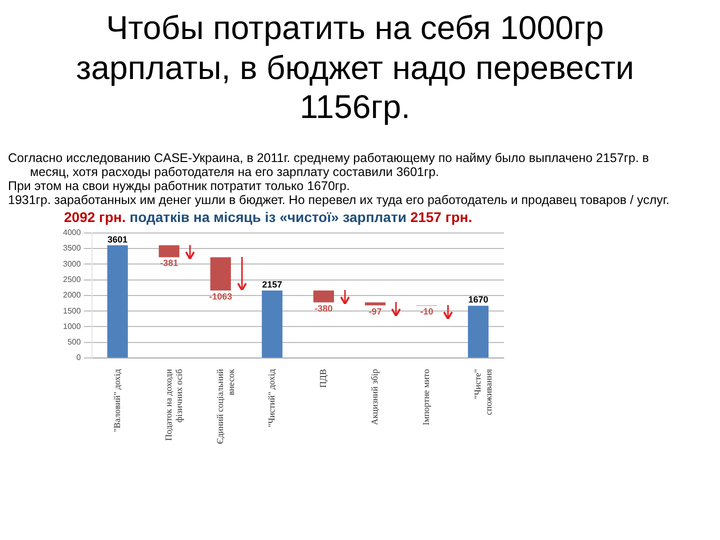 The height and width of the screenshot is (540, 720). What do you see at coordinates (329, 164) in the screenshot?
I see `text: Согласно исследованию CASE-Украина, в 2011г. среднему работающему по найму было выплачено 2157гр. в месяц, хотя расходы работодателя на его зарплату составили 3601гр.` at bounding box center [329, 164].